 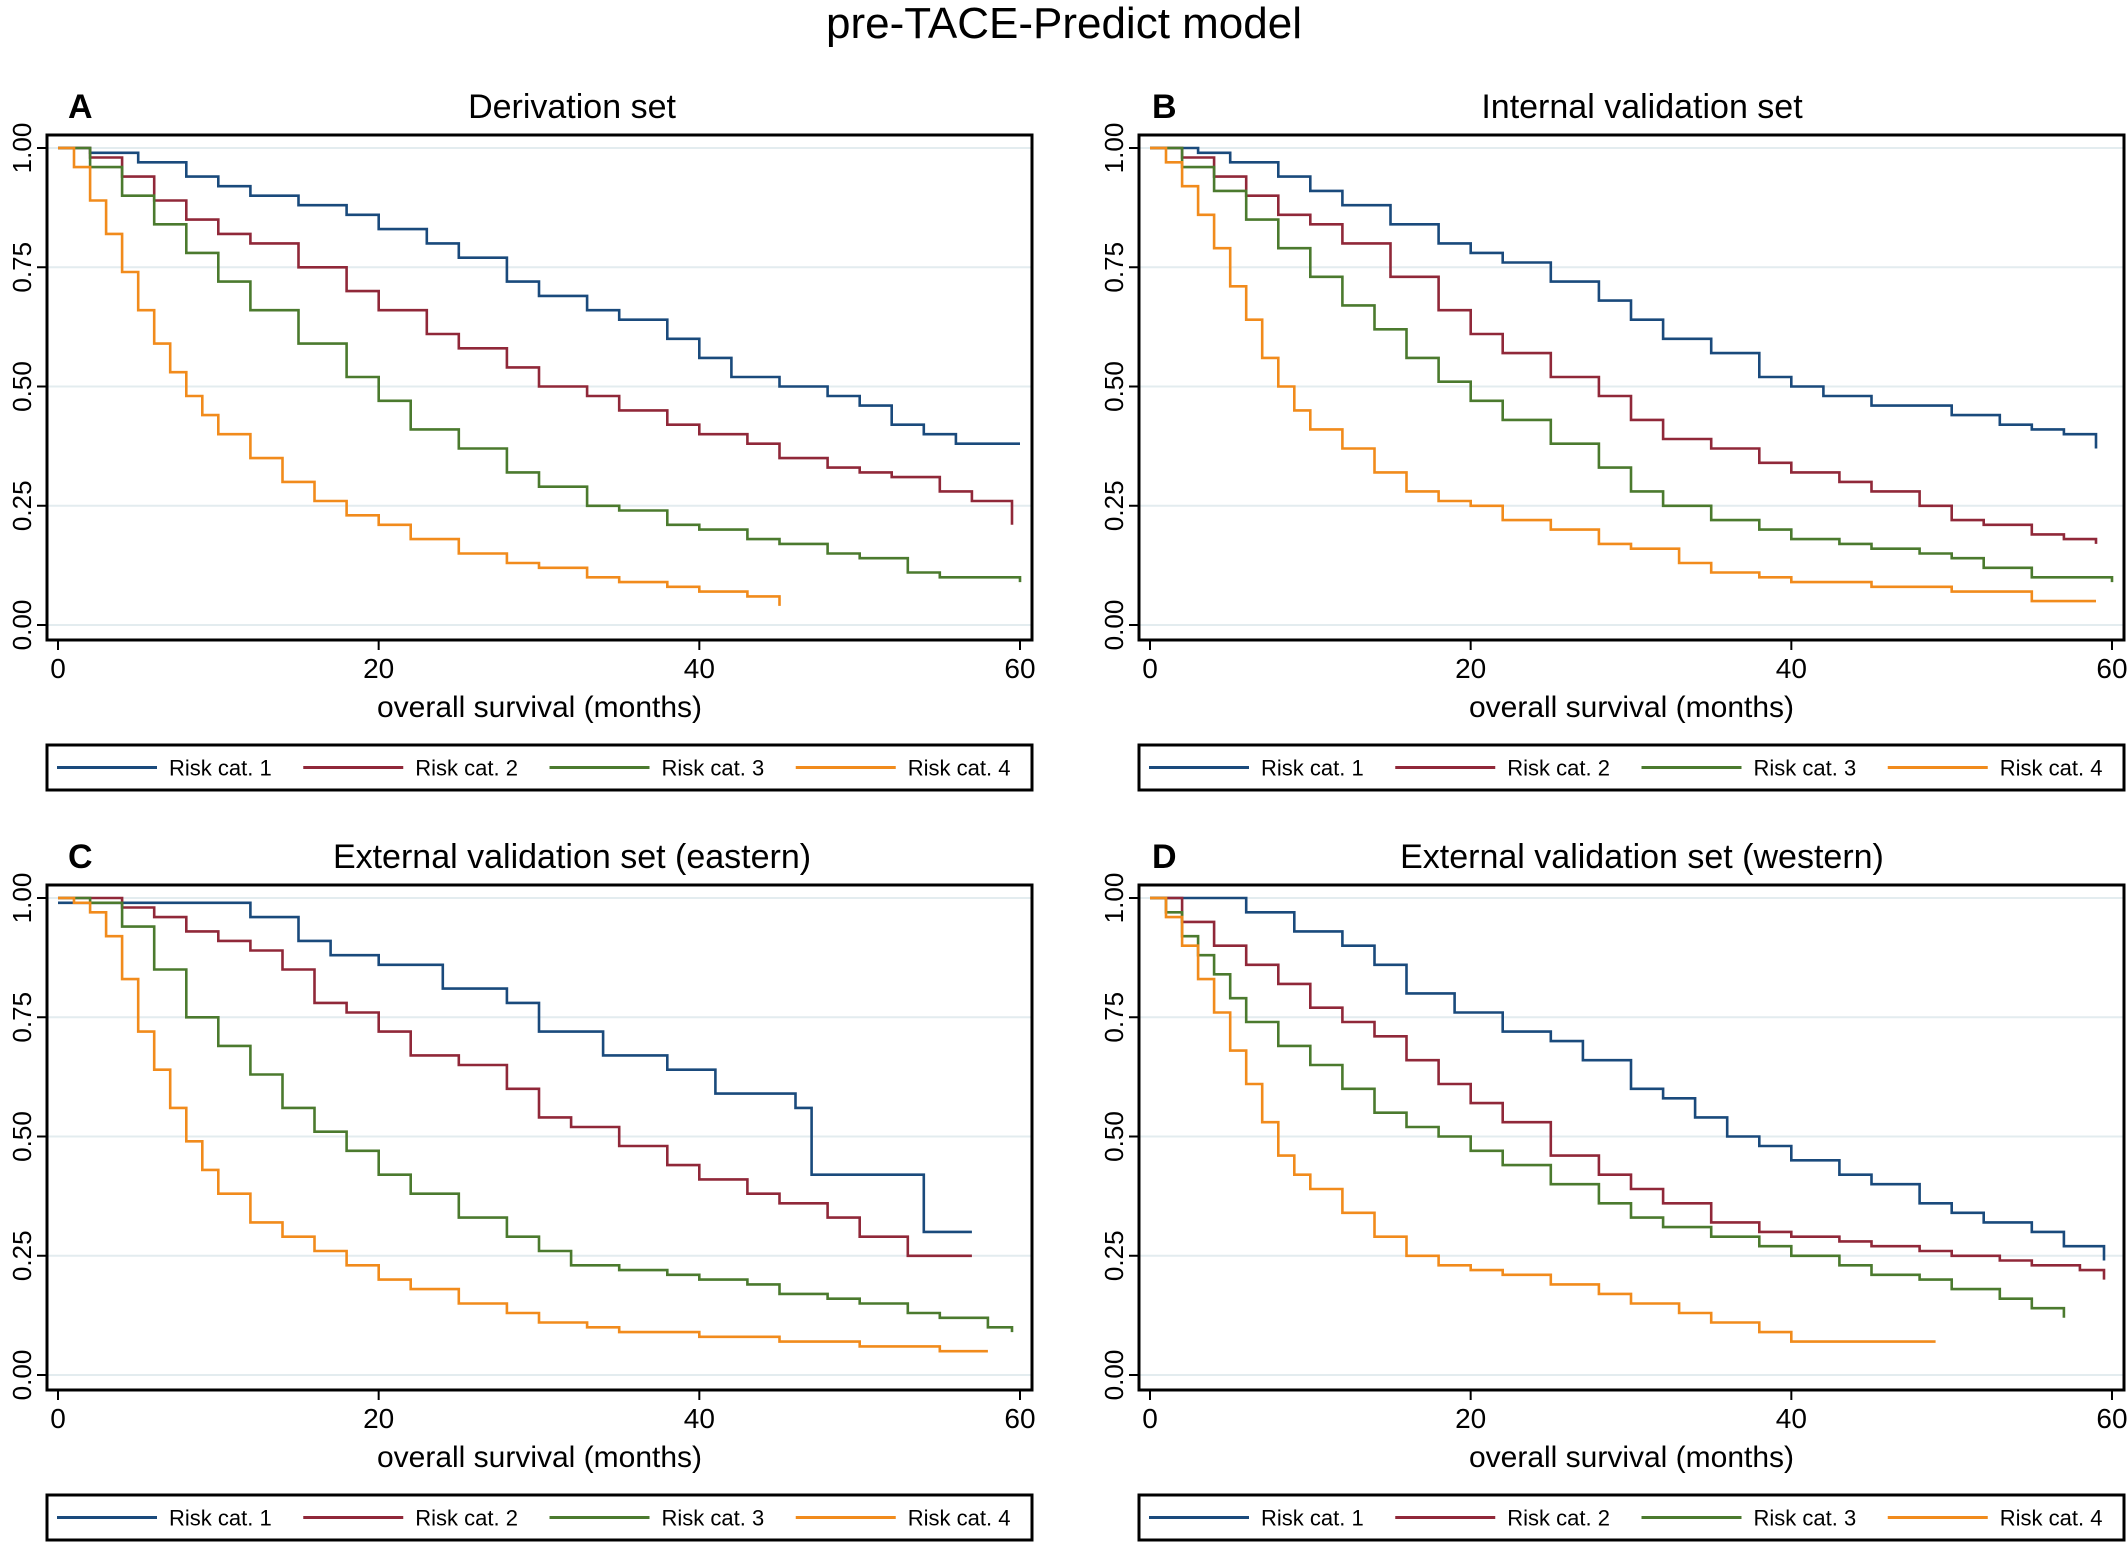 What do you see at coordinates (1164, 107) in the screenshot?
I see `panel-letter: B` at bounding box center [1164, 107].